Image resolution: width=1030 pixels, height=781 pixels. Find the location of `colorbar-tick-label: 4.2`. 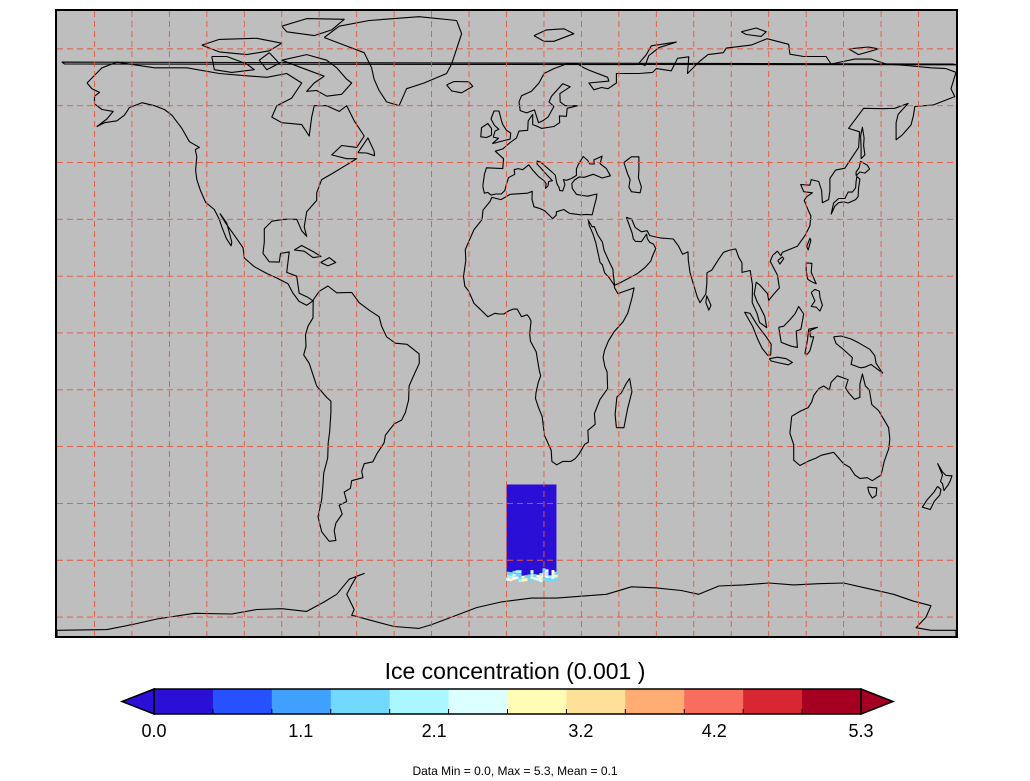

colorbar-tick-label: 4.2 is located at coordinates (714, 731).